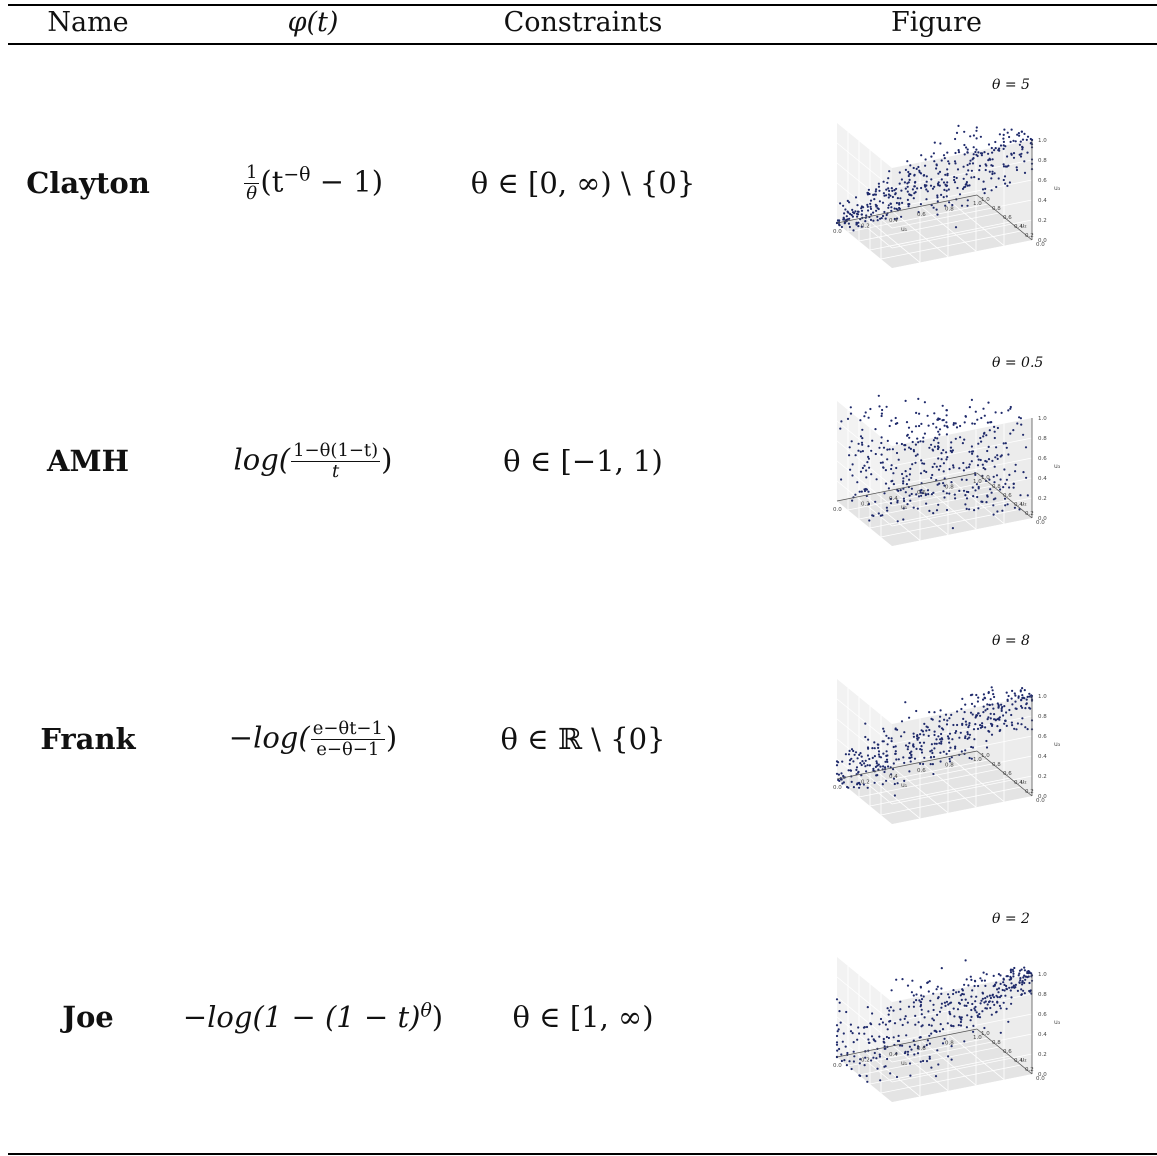 The width and height of the screenshot is (1157, 1156). What do you see at coordinates (1018, 227) in the screenshot?
I see `tick-label: 0.4` at bounding box center [1018, 227].